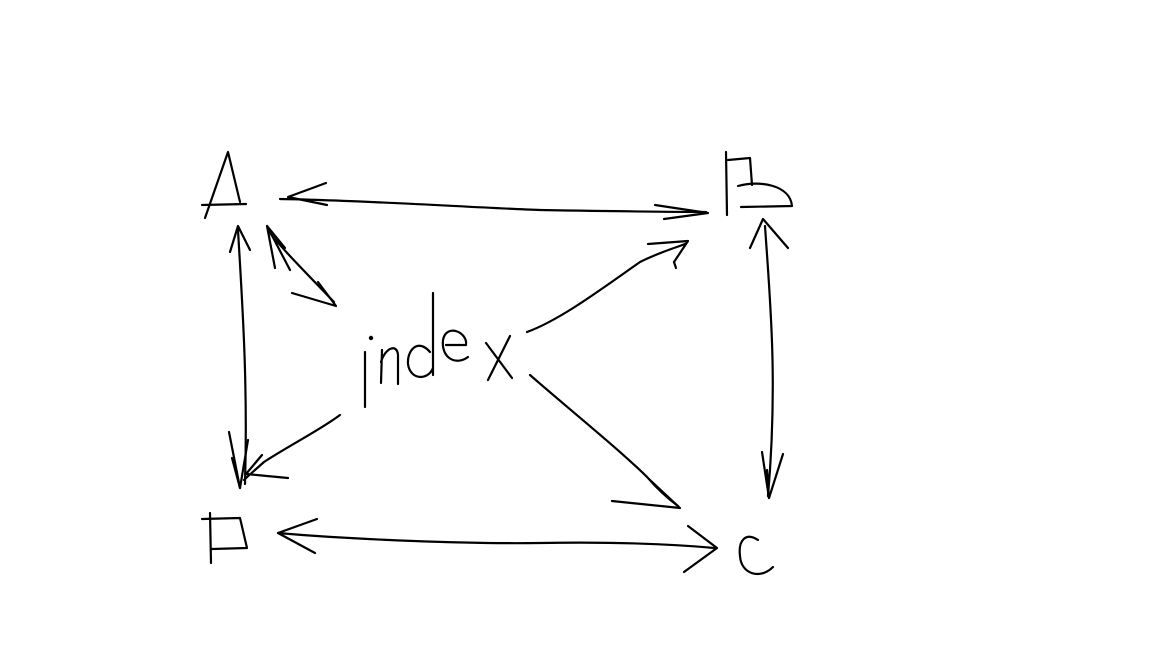  Describe the element at coordinates (239, 357) in the screenshot. I see `edge-a-d` at that location.